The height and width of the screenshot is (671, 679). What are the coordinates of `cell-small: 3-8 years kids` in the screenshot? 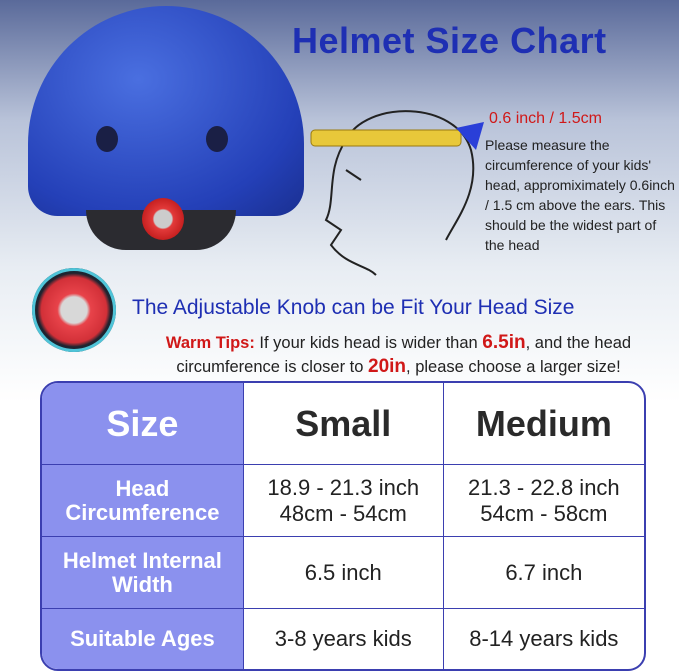 It's located at (344, 639).